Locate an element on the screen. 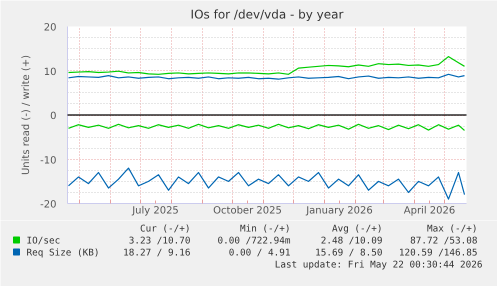 The image size is (497, 287). y-tick-label: -20 is located at coordinates (48, 205).